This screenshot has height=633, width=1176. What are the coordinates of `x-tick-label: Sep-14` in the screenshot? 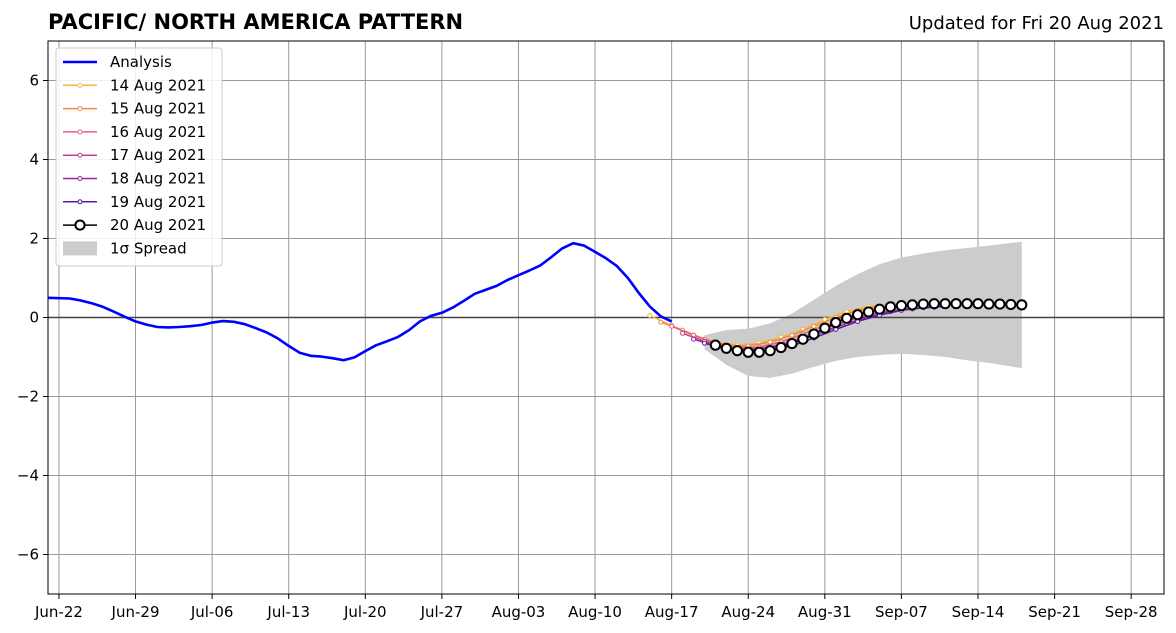 It's located at (978, 612).